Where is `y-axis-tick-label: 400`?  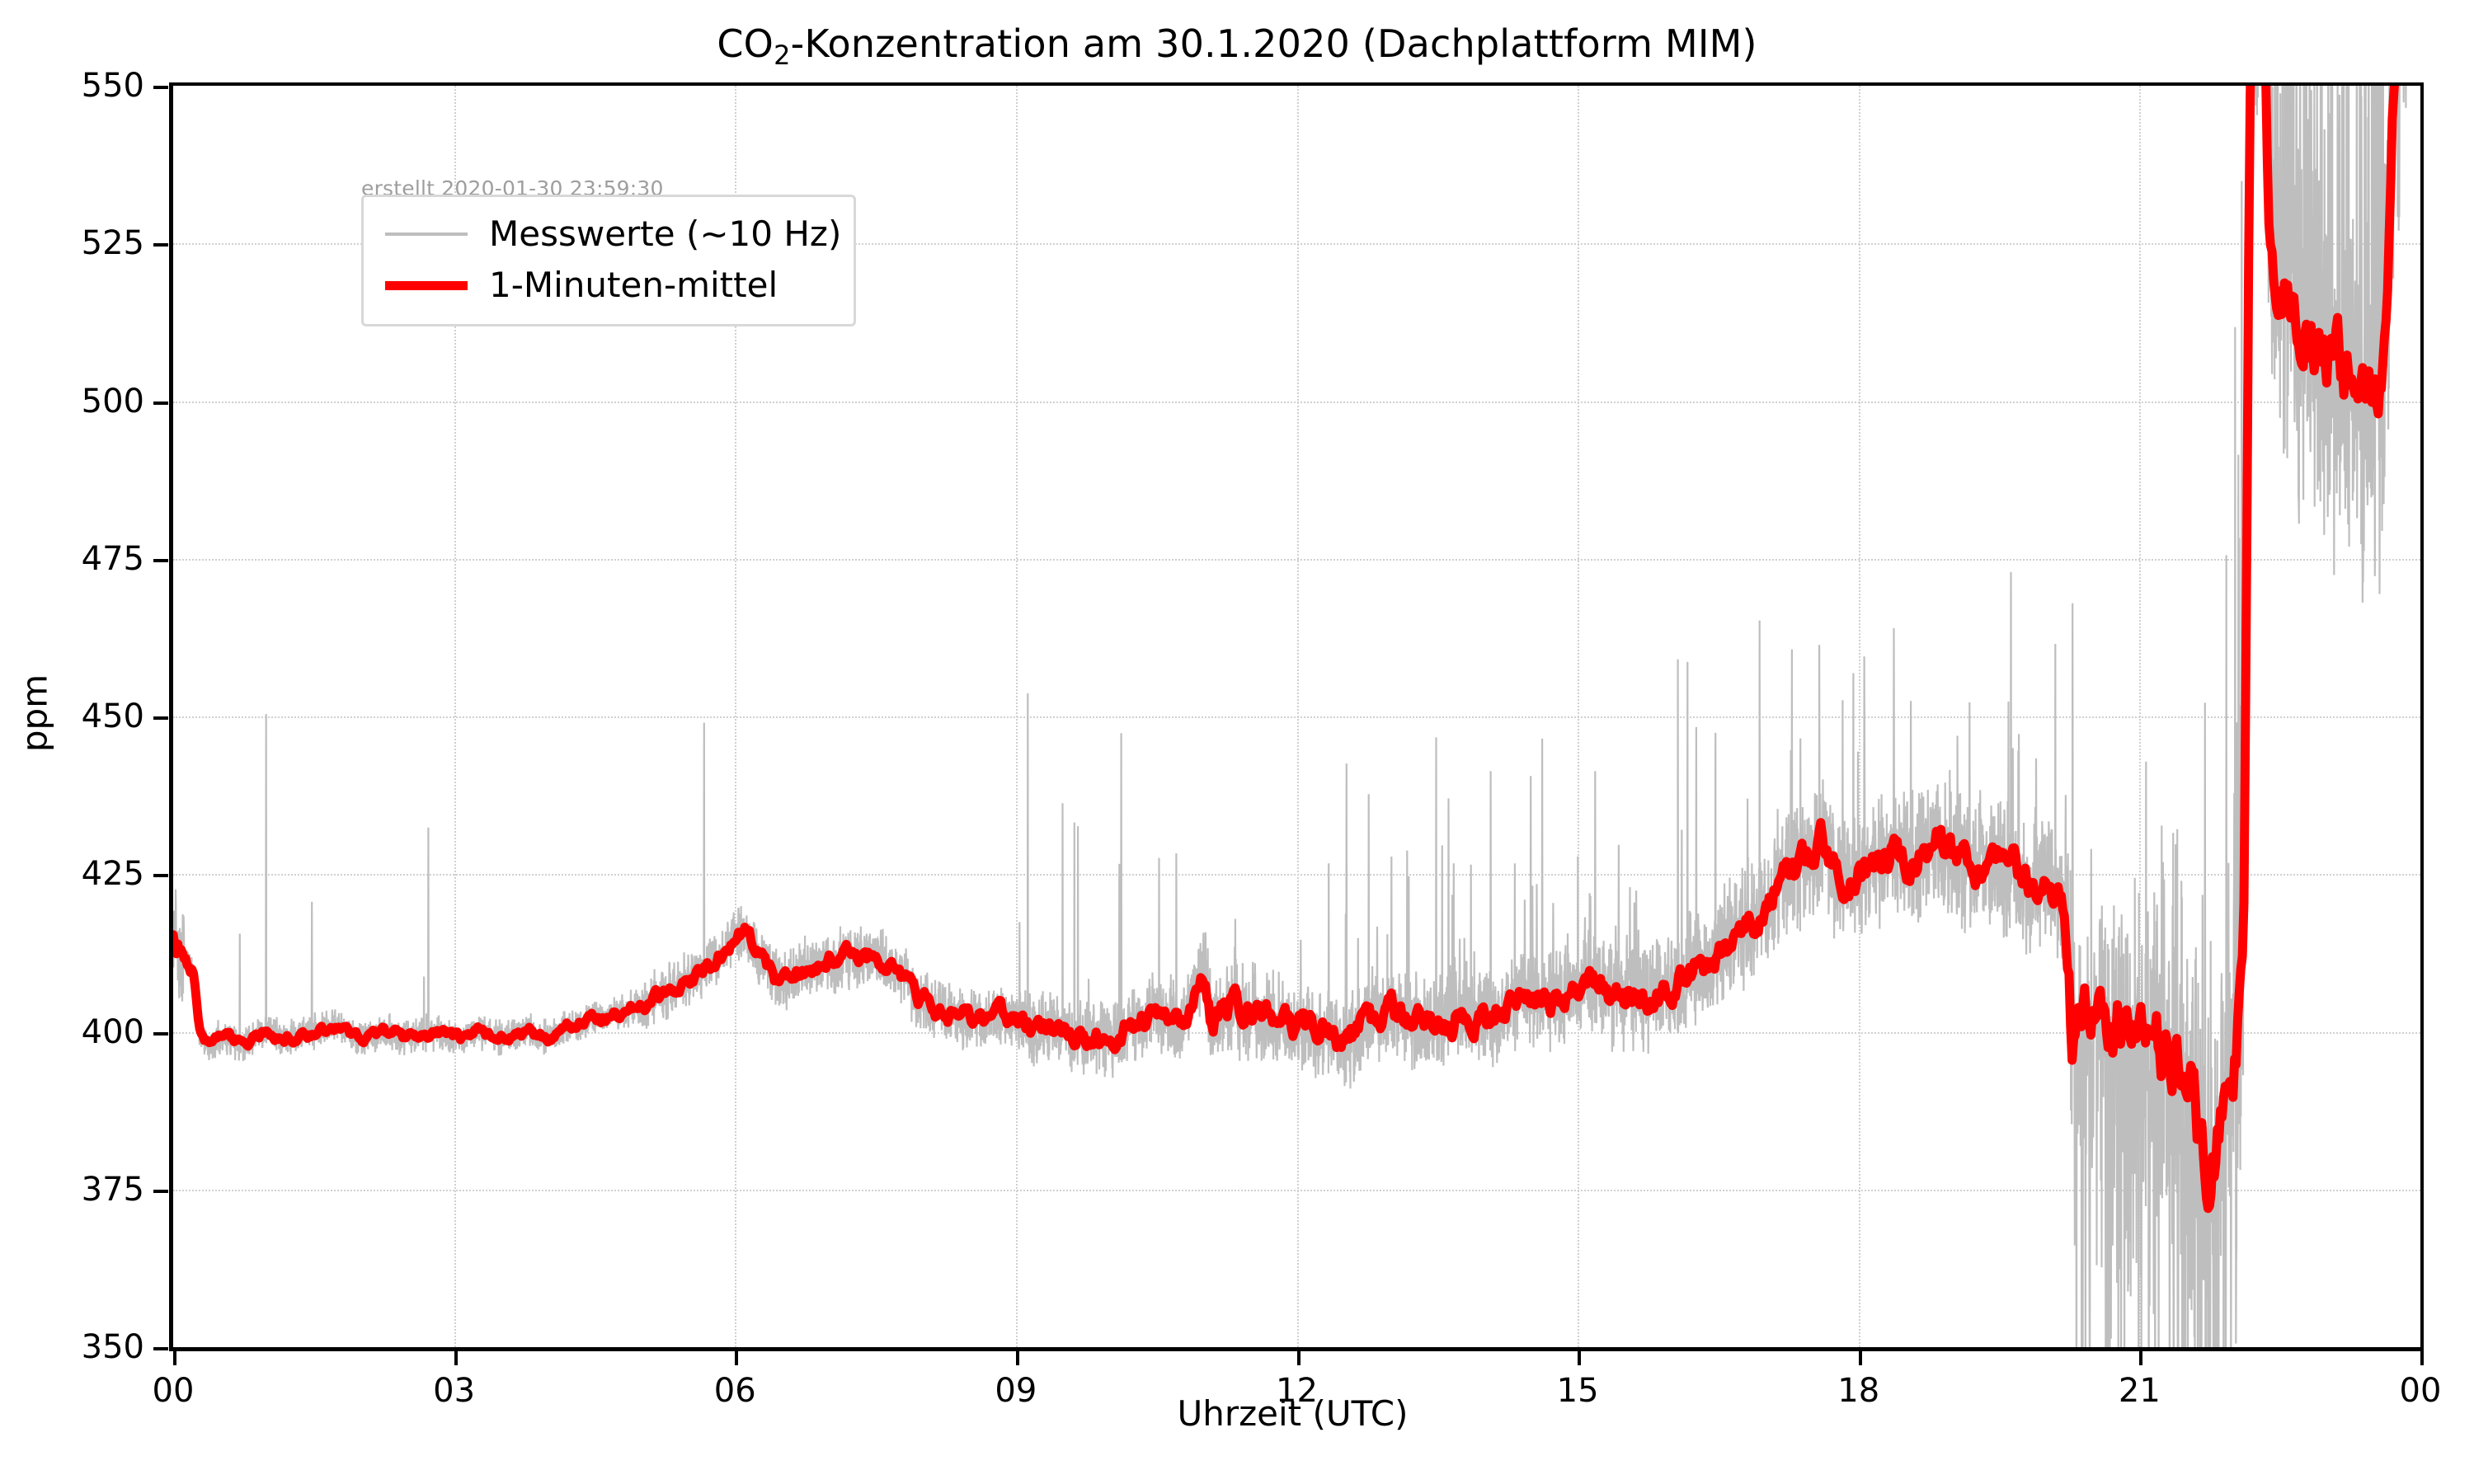 y-axis-tick-label: 400 is located at coordinates (112, 1031).